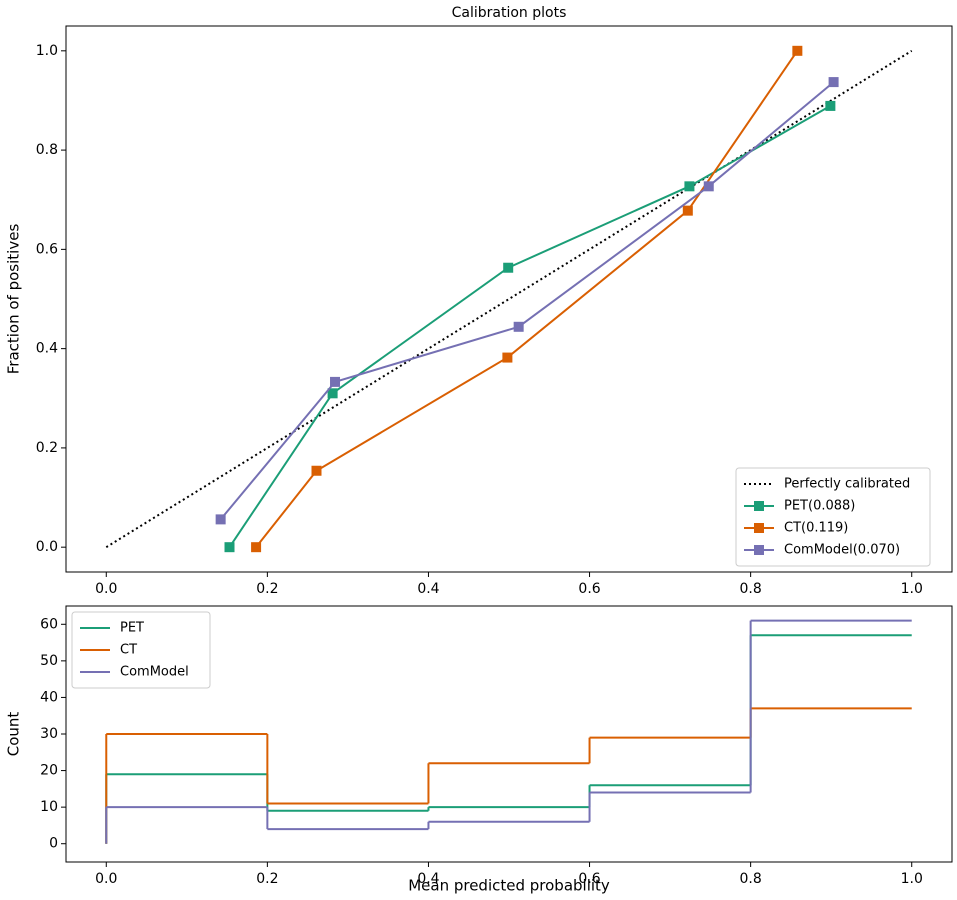 The width and height of the screenshot is (957, 900). I want to click on y-tick-label: 40, so click(49, 697).